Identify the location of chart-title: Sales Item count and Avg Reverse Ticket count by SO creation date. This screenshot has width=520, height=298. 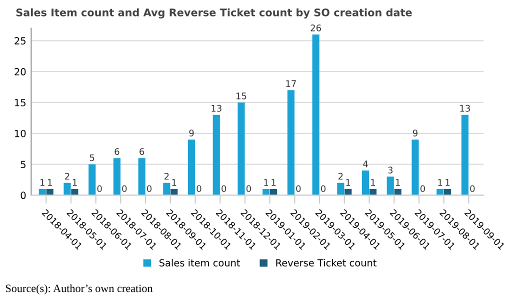
(214, 13).